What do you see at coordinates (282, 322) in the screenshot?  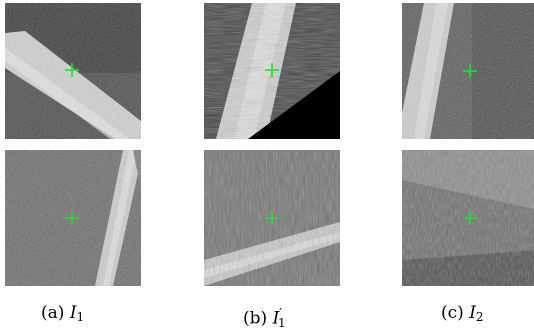 I see `caption-b-subscript: 1` at bounding box center [282, 322].